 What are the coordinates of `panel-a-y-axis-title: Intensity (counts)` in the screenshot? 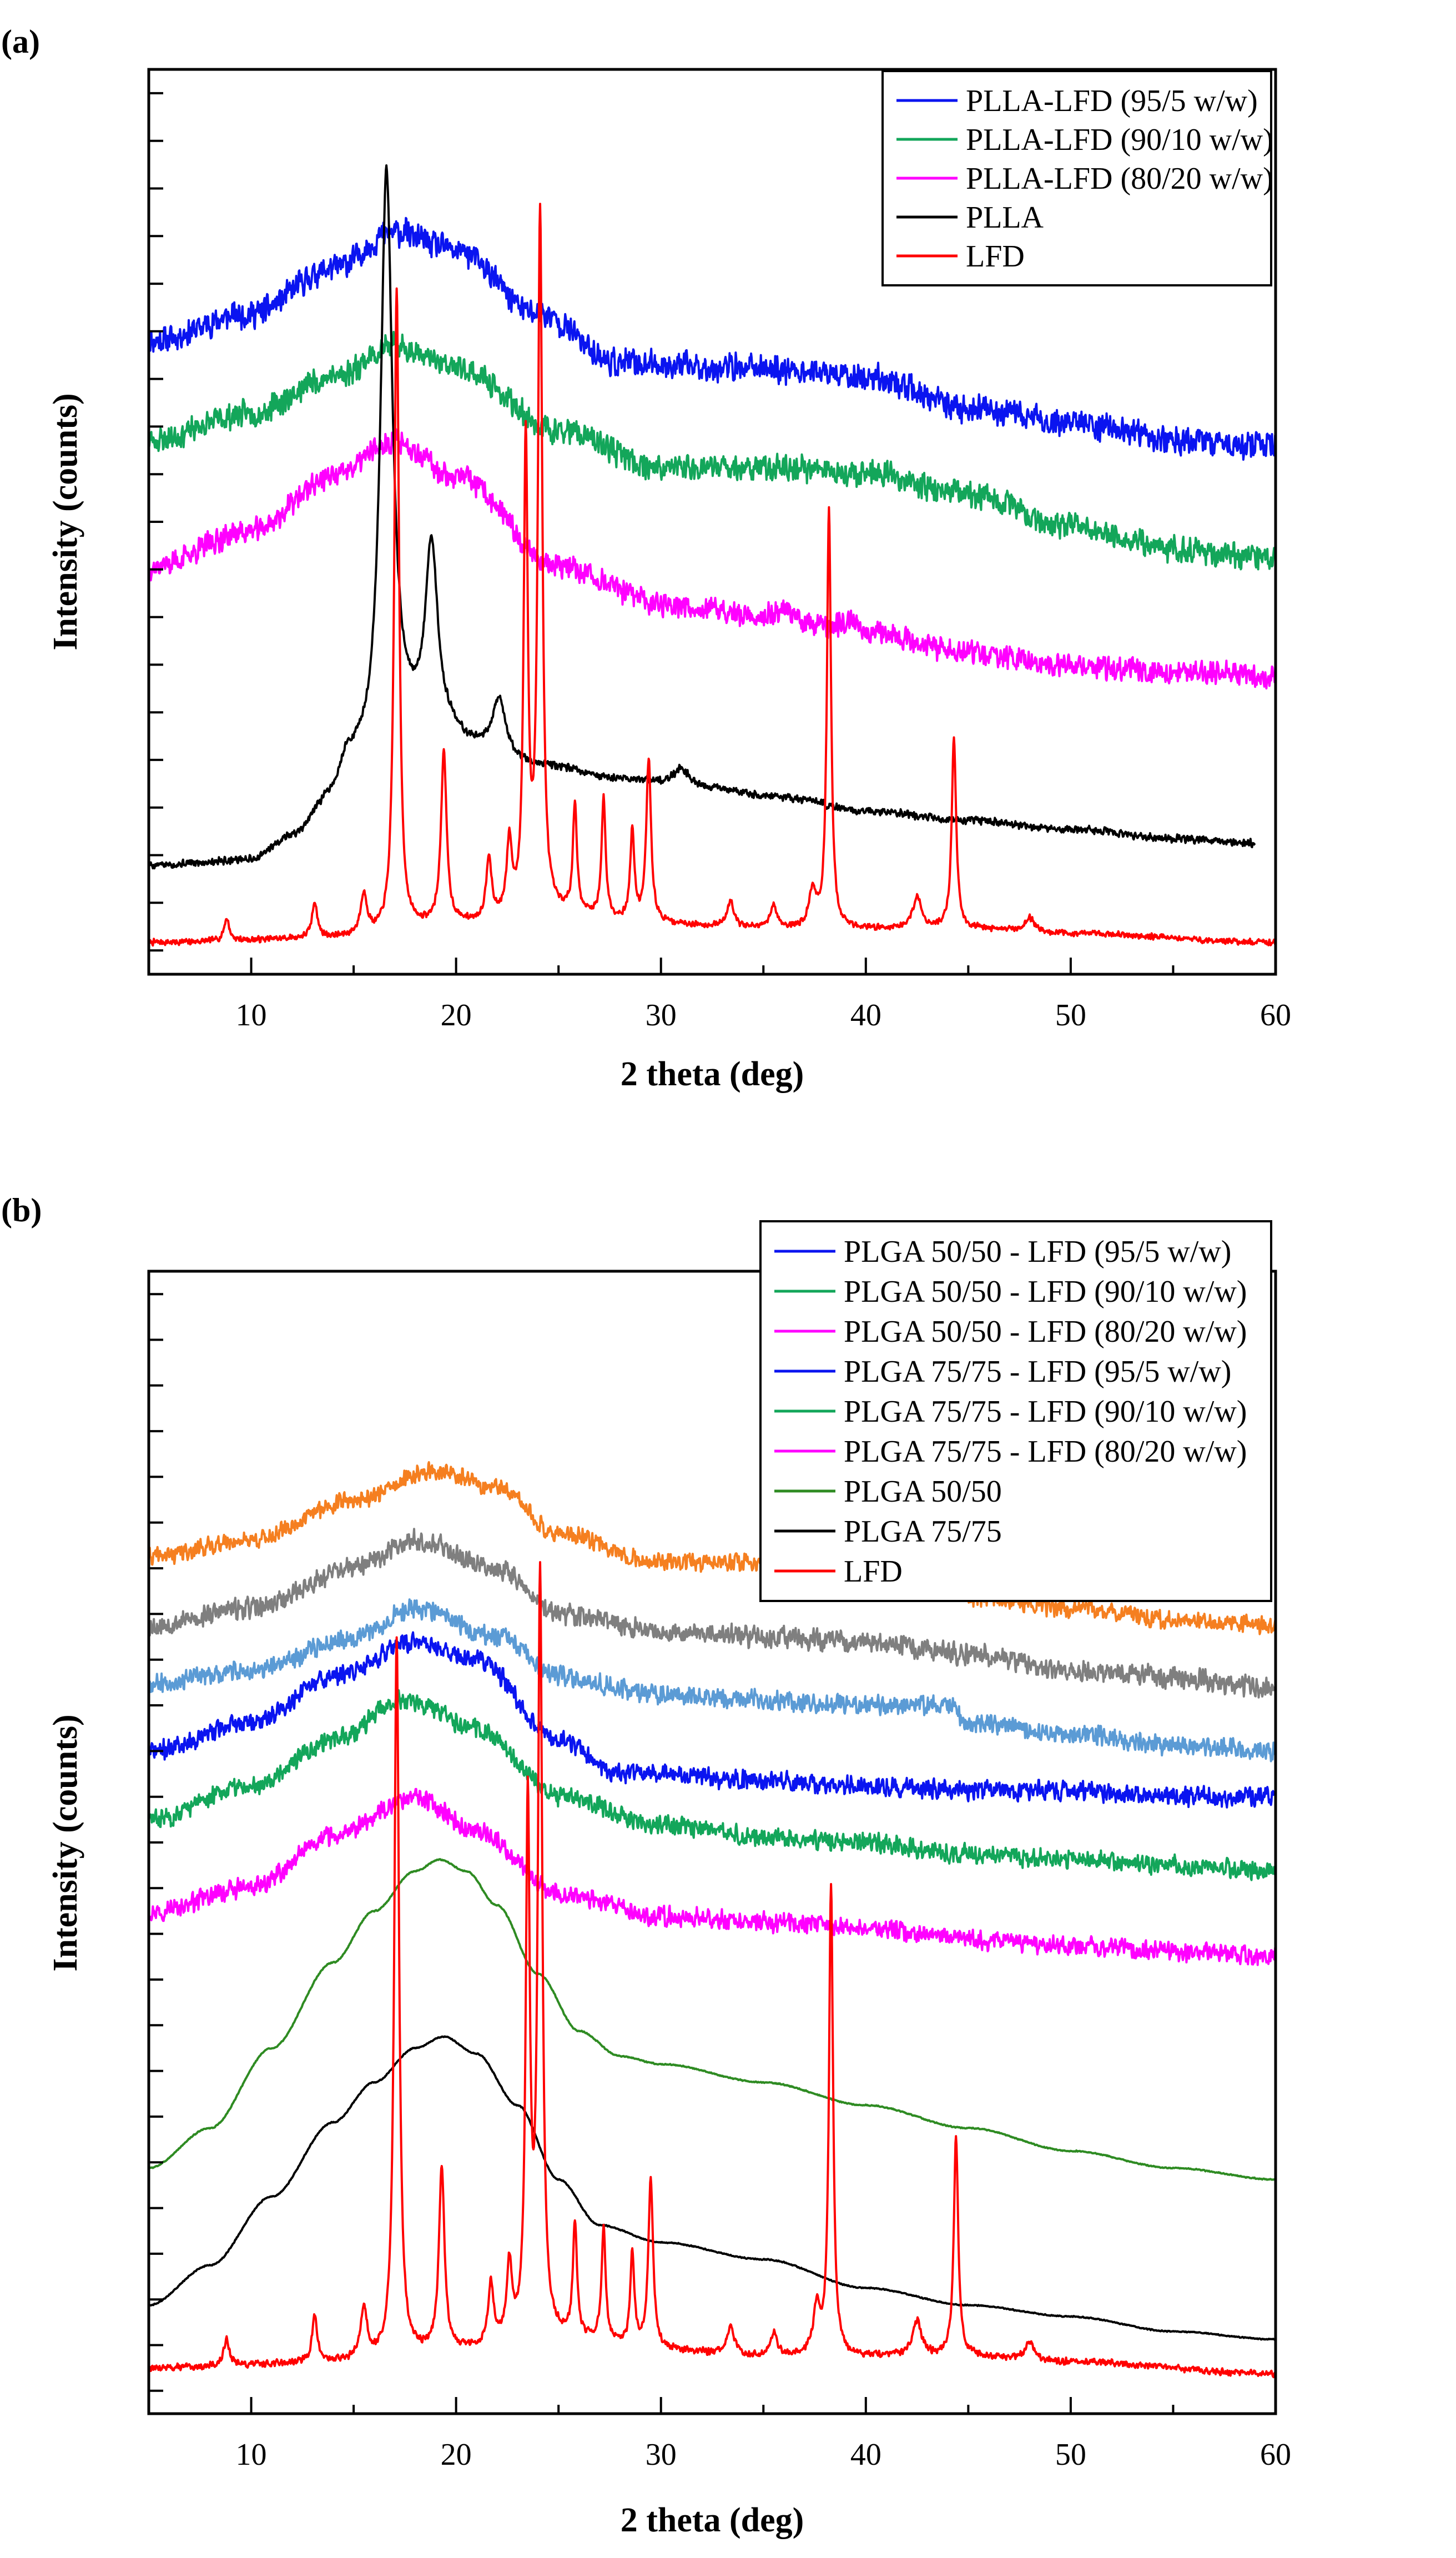 It's located at (65, 521).